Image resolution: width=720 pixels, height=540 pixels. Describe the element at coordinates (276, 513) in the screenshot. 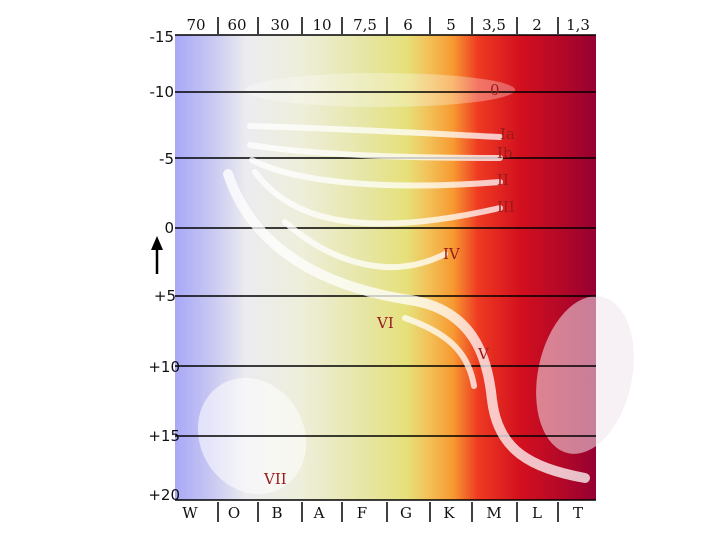

I see `spectral-class-label: B` at that location.